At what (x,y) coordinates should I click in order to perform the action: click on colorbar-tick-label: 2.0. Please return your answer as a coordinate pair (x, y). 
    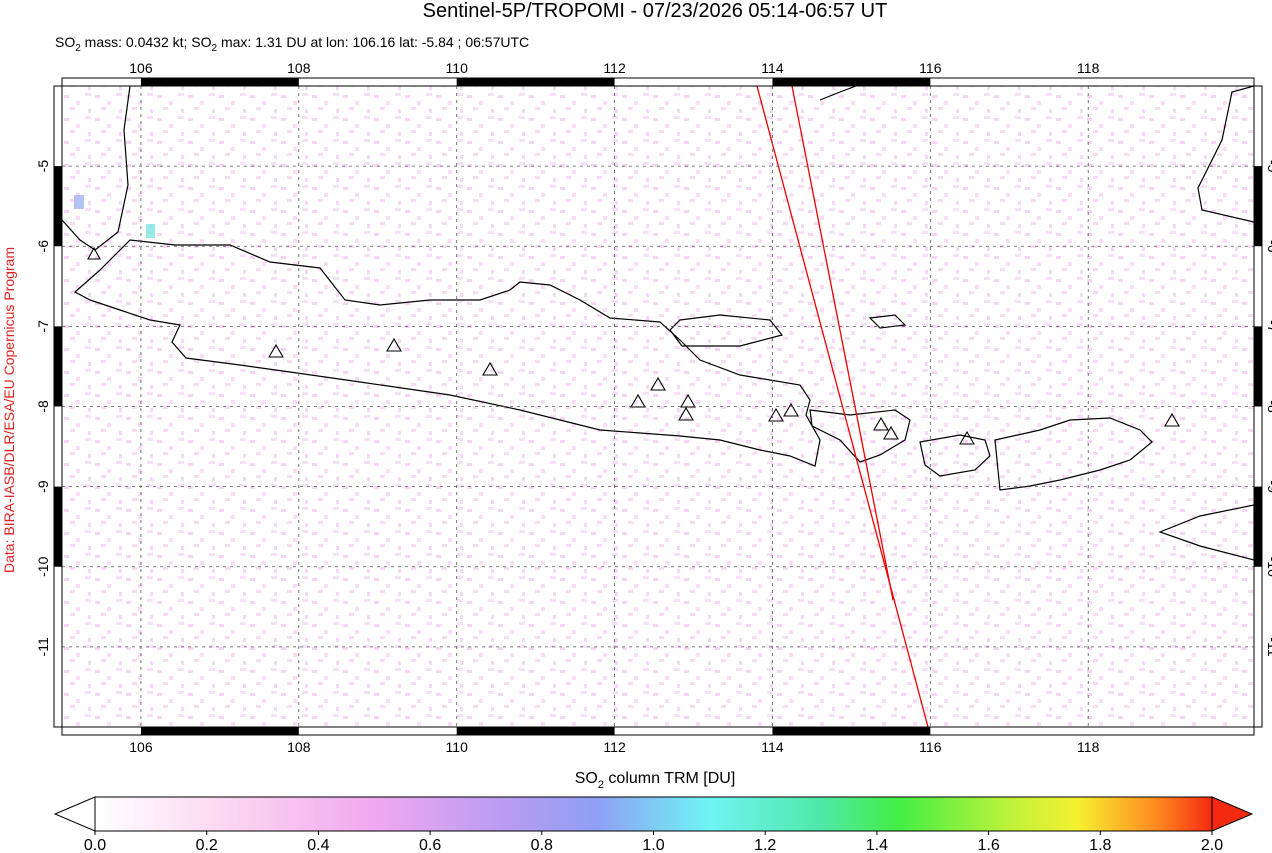
    Looking at the image, I should click on (1212, 845).